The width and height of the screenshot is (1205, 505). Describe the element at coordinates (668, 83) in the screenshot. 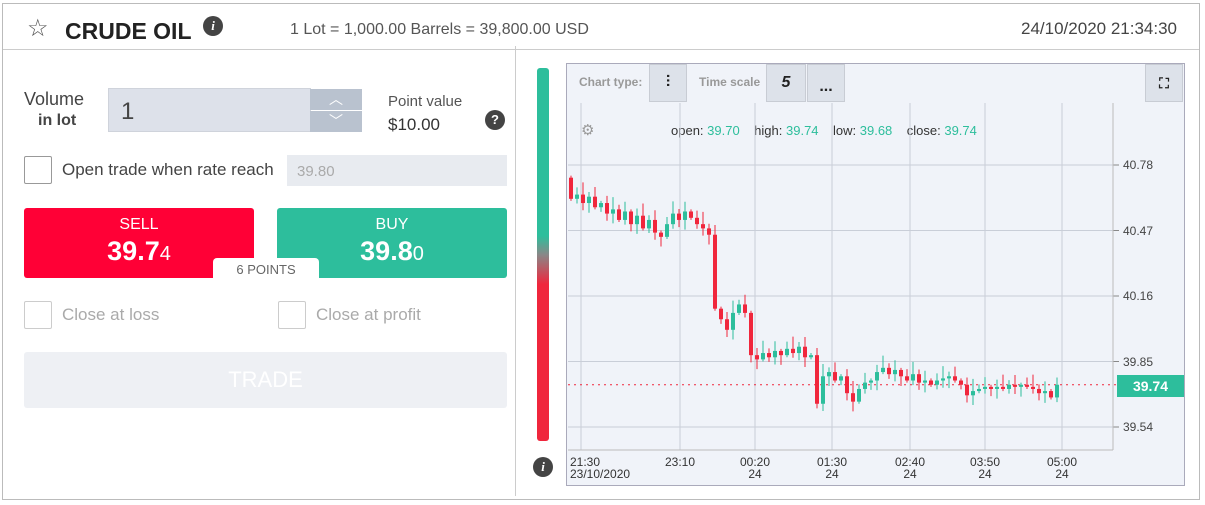

I see `chart-type-candles-icon: ⫶` at that location.